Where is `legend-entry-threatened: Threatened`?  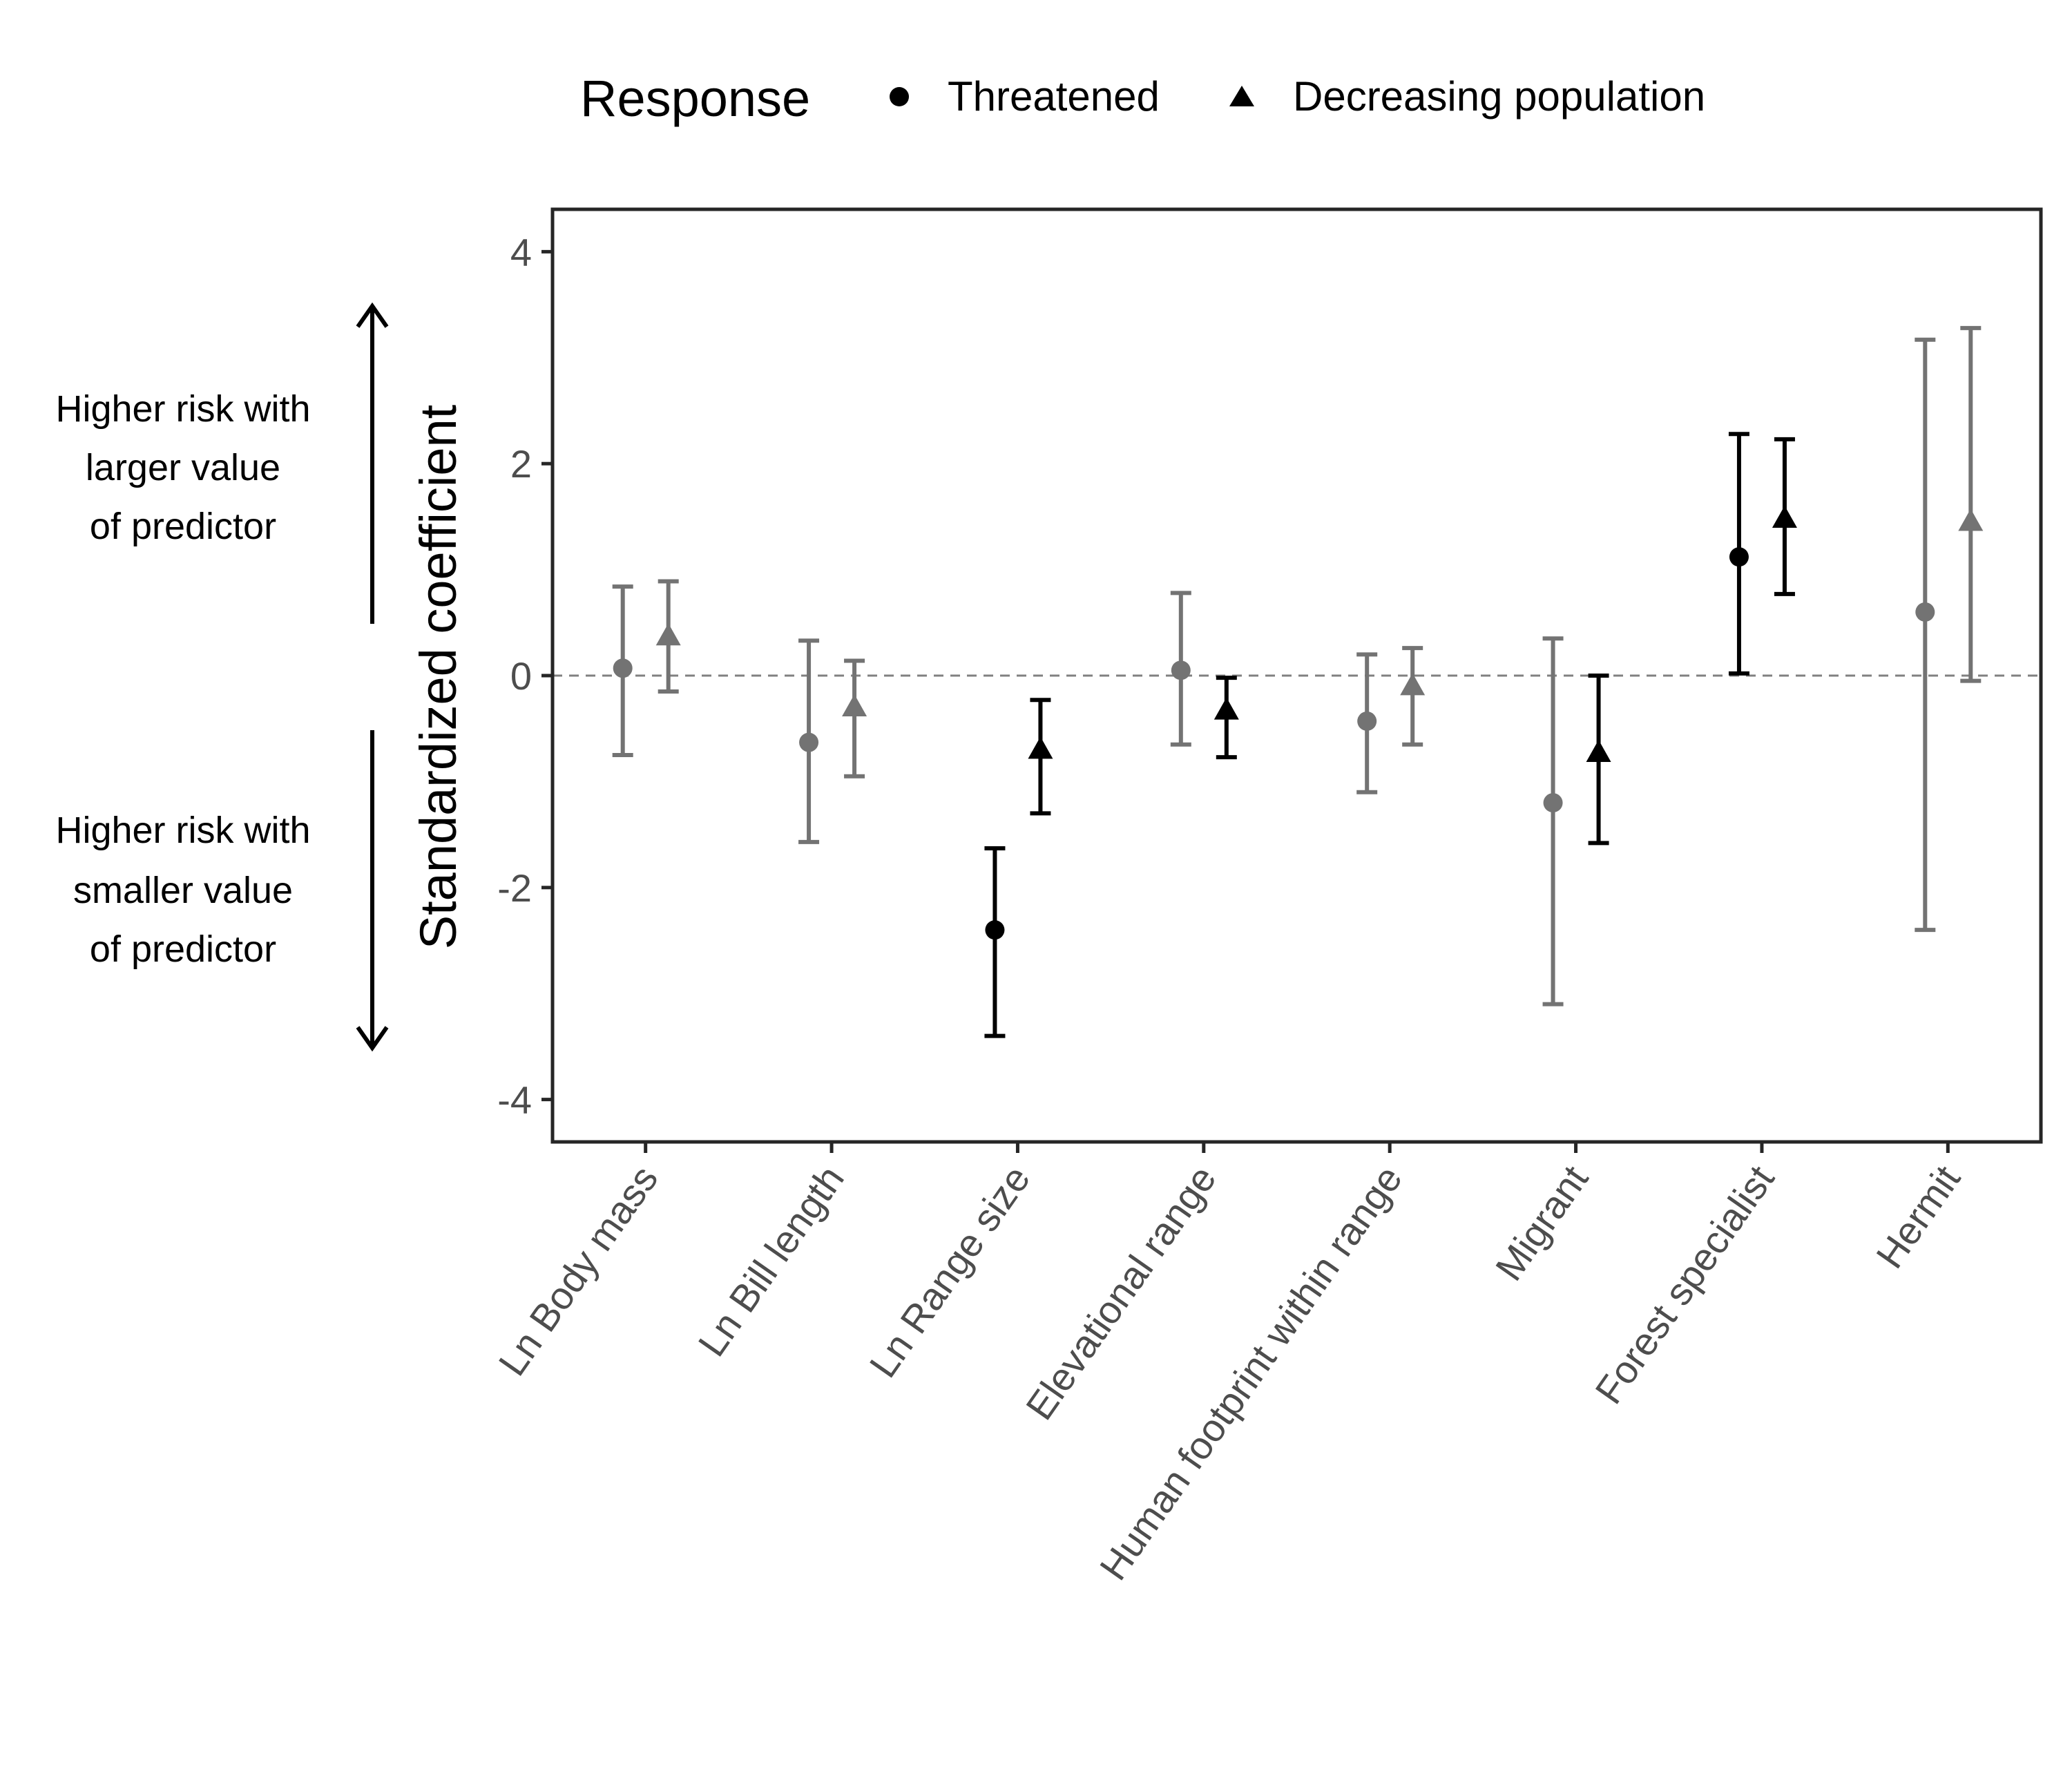
legend-entry-threatened: Threatened is located at coordinates (1054, 96).